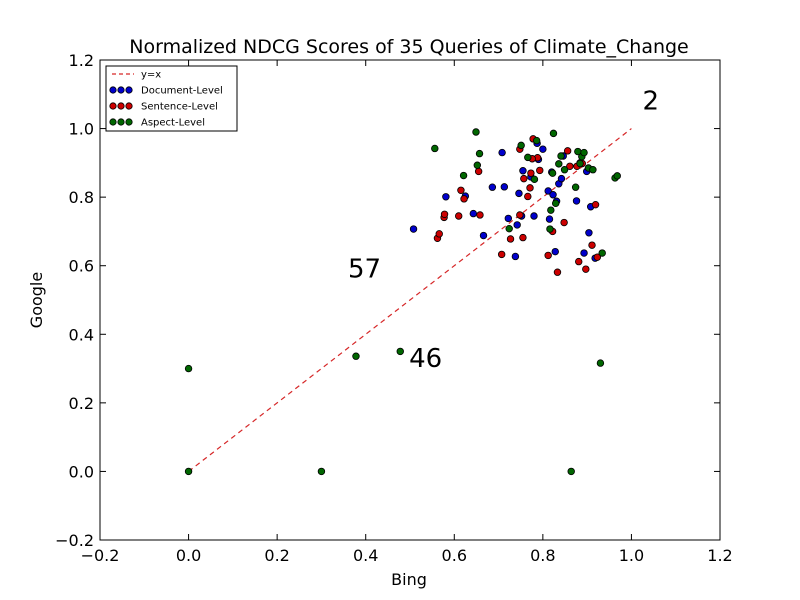  Describe the element at coordinates (719, 555) in the screenshot. I see `x-tick-label: 1.2` at that location.